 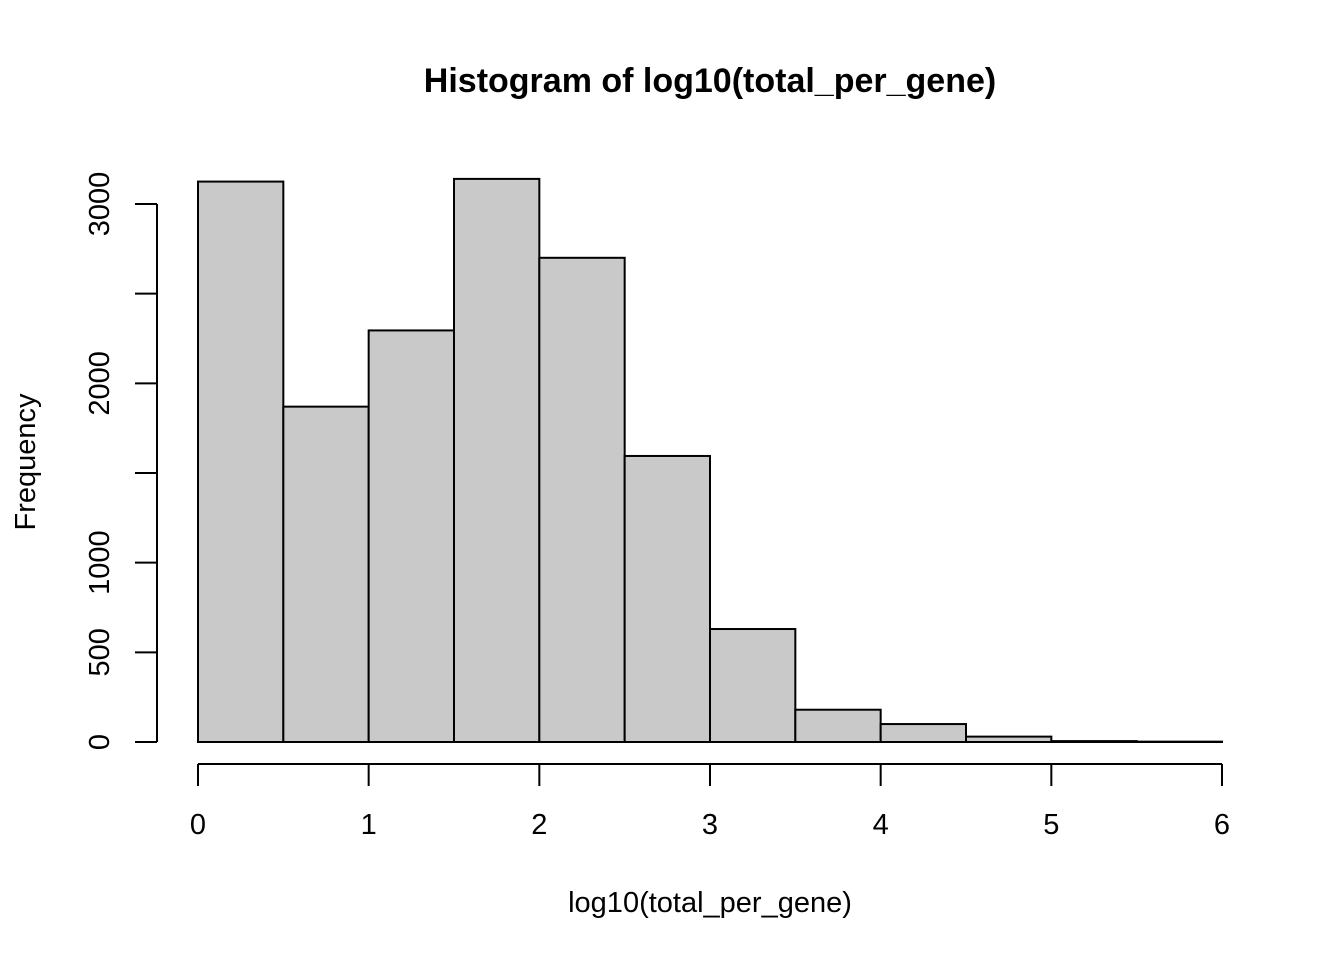 I want to click on x-axis: 0 1 2 3 4 5 6, so click(x=710, y=802).